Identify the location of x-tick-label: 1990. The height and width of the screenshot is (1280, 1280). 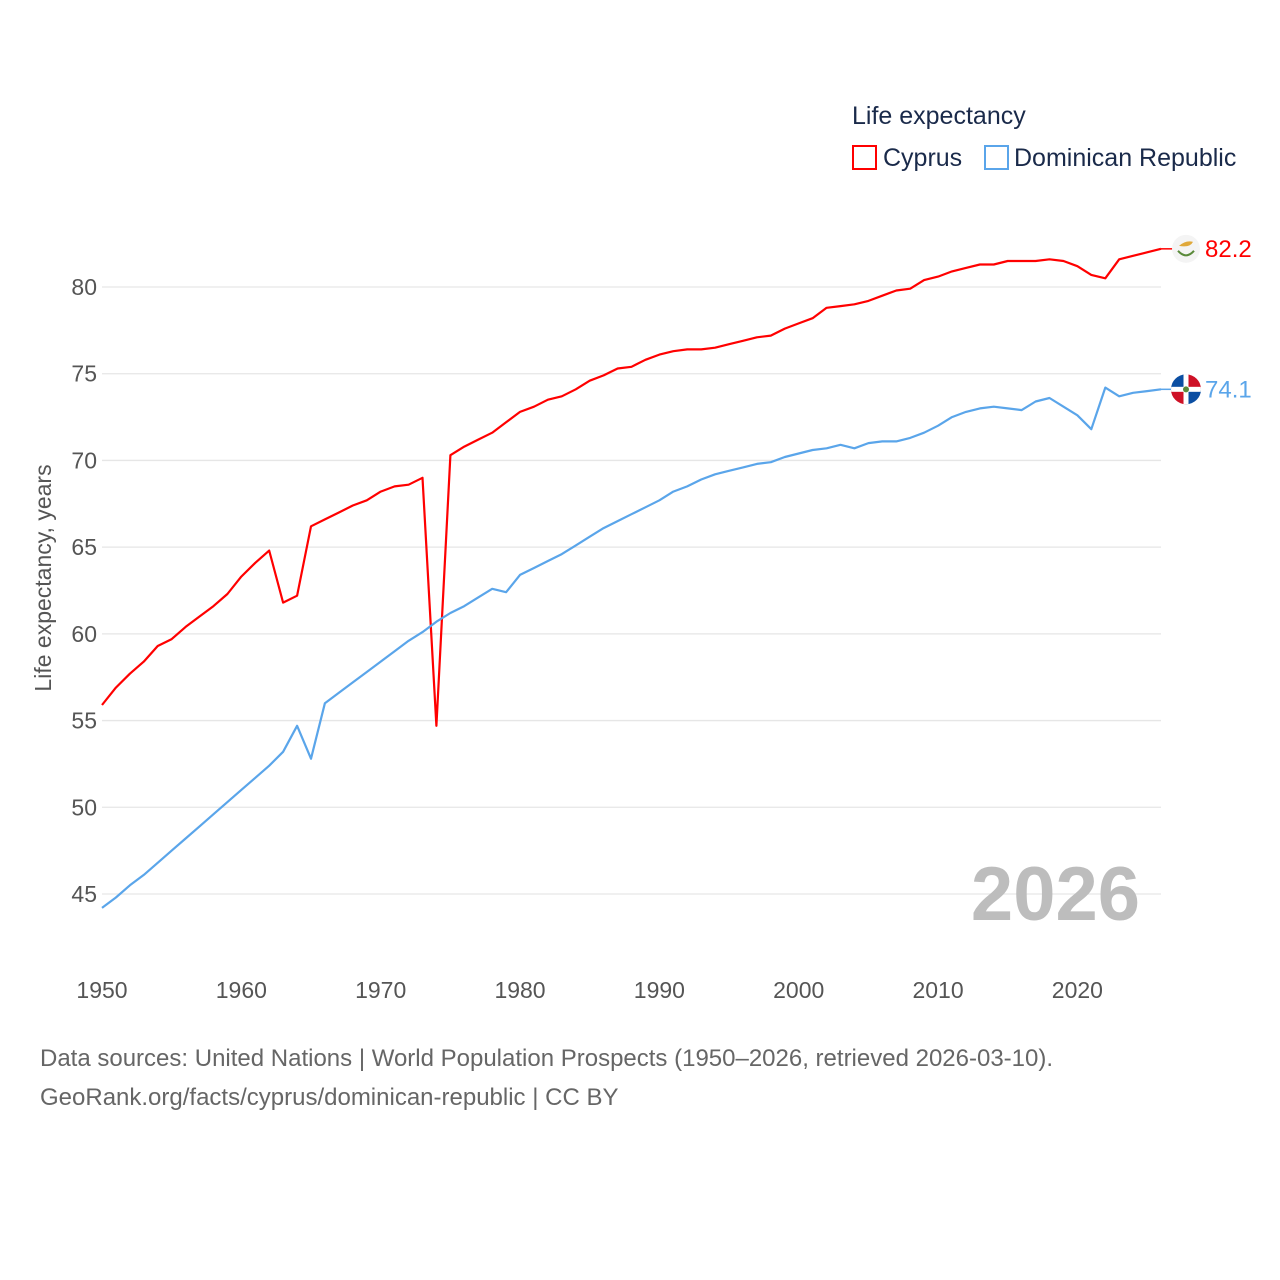
(659, 990).